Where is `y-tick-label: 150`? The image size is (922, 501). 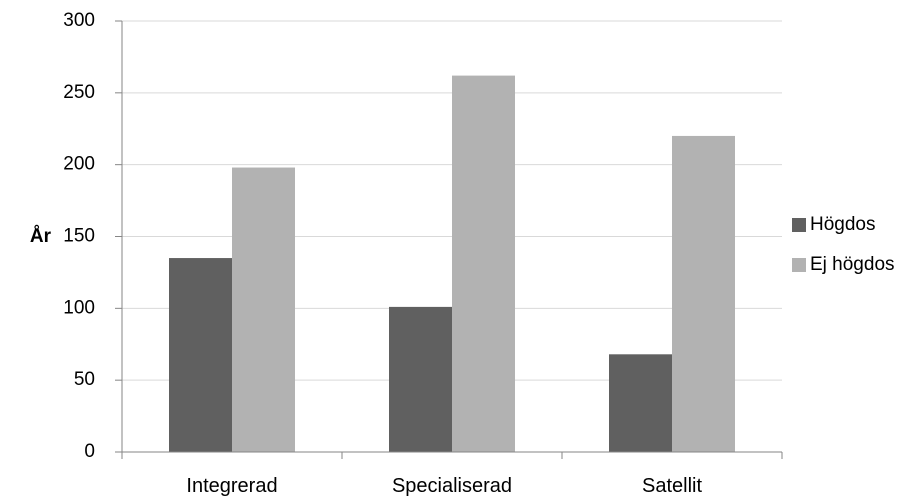
y-tick-label: 150 is located at coordinates (79, 236).